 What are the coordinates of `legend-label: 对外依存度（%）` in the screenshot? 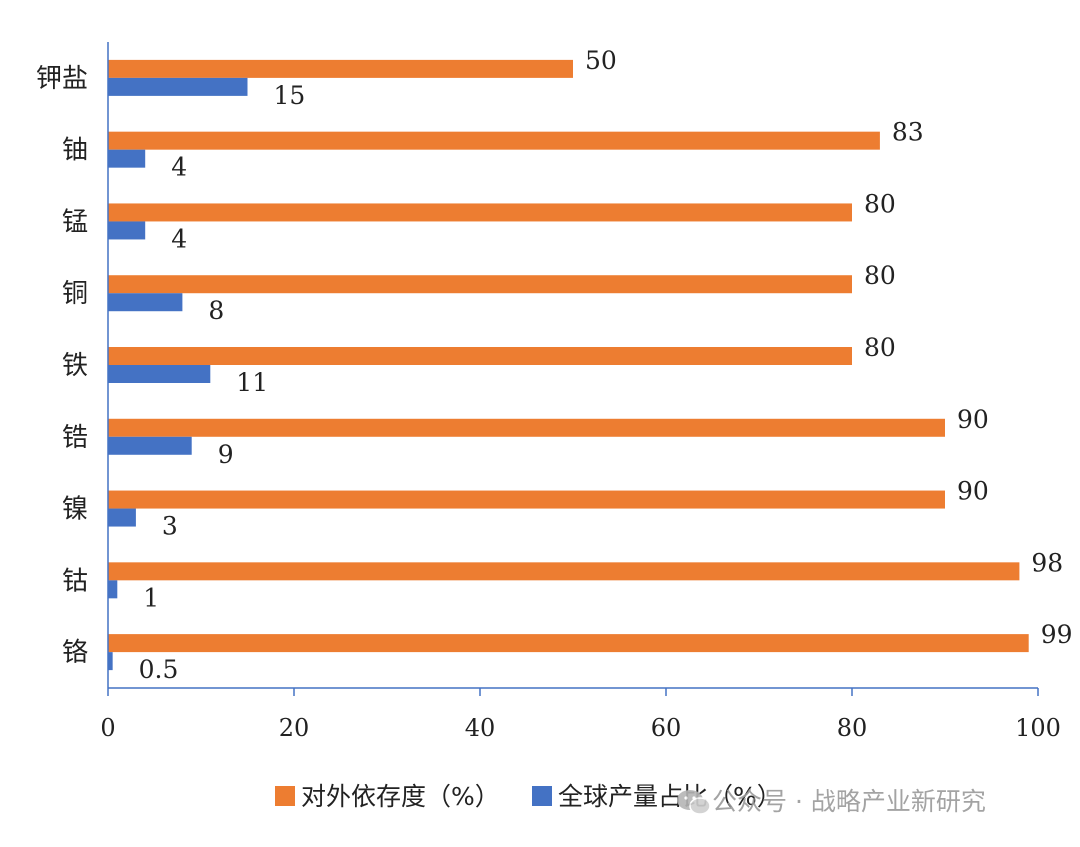 It's located at (400, 796).